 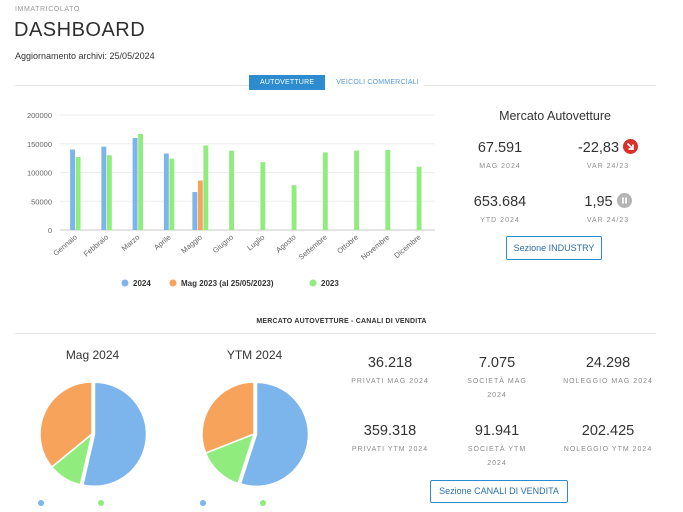 I want to click on stat-var-mag: -22,83 VAR 24/23, so click(x=608, y=156).